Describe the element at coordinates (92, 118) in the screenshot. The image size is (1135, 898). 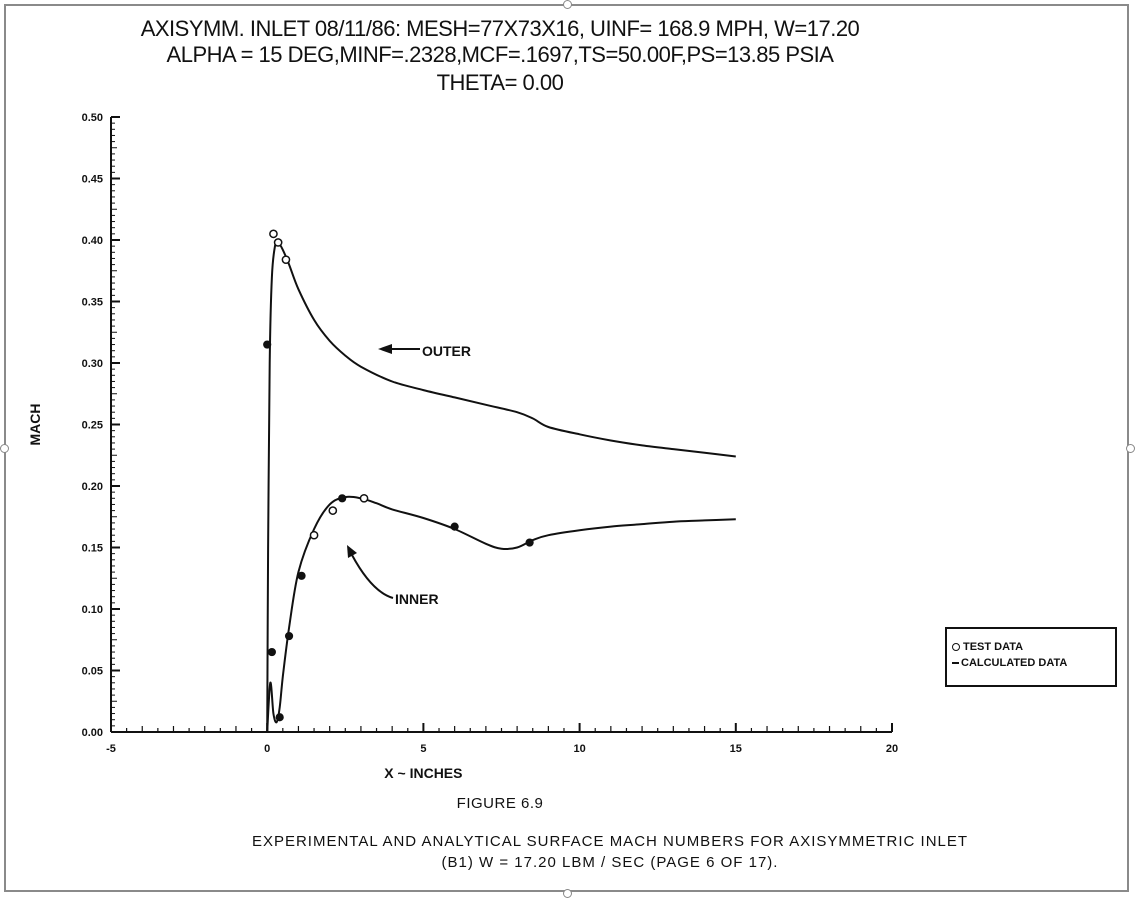
I see `y-tick-label: 0.50` at that location.